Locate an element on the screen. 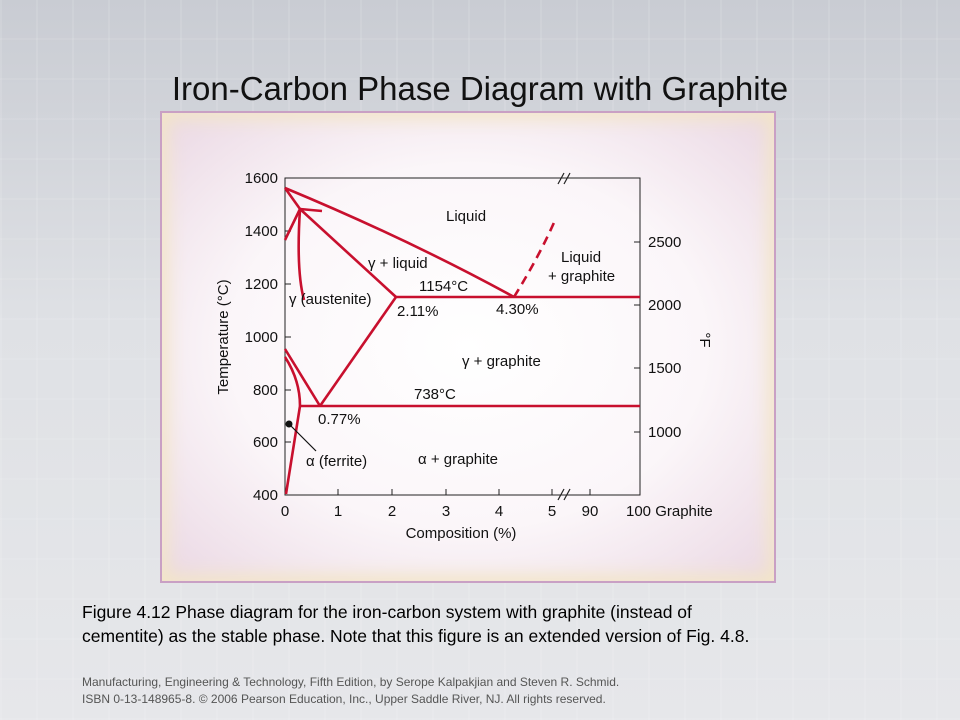 The height and width of the screenshot is (720, 960). axis-break-marks is located at coordinates (564, 336).